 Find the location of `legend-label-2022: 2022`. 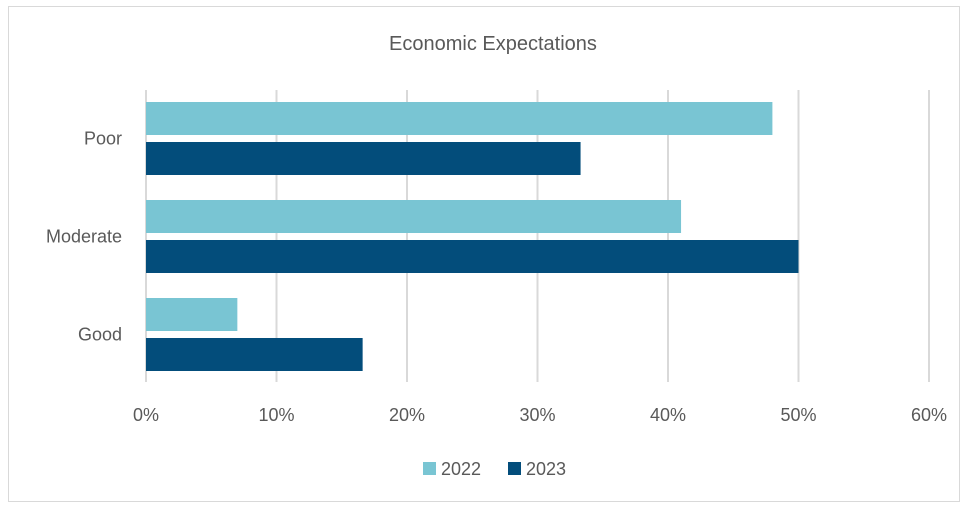

legend-label-2022: 2022 is located at coordinates (461, 469).